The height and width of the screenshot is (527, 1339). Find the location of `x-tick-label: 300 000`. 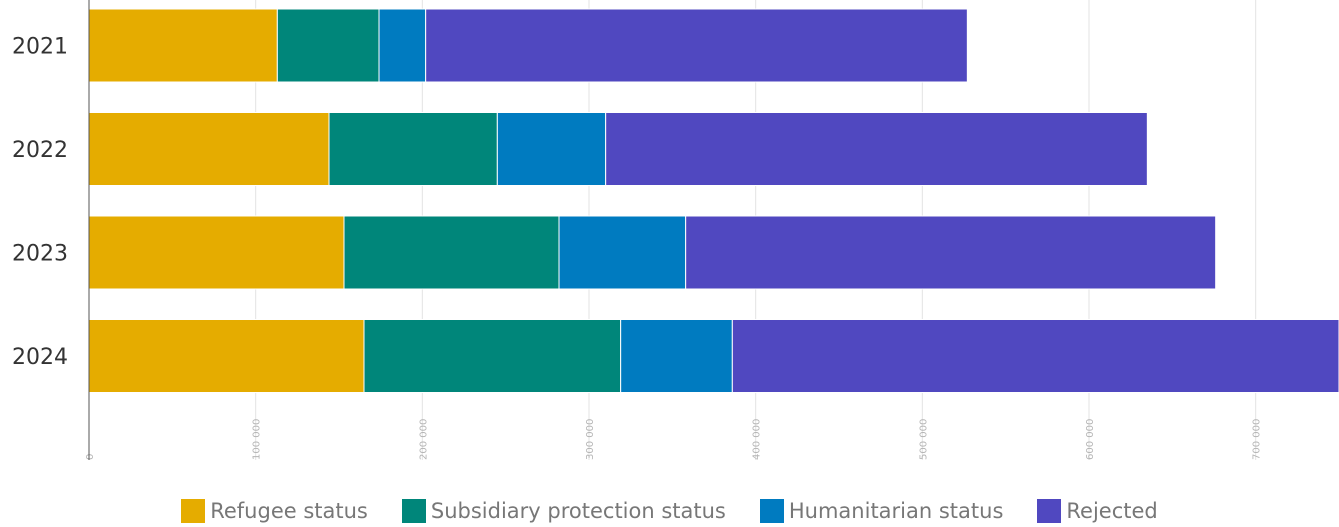

x-tick-label: 300 000 is located at coordinates (590, 439).